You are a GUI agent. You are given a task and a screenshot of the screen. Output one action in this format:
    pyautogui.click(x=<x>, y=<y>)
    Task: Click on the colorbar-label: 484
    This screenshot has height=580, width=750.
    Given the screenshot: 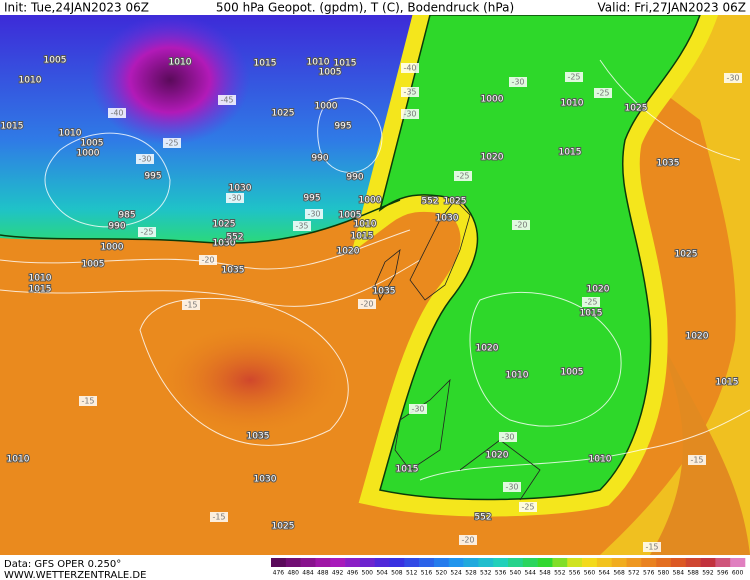 What is the action you would take?
    pyautogui.click(x=308, y=573)
    